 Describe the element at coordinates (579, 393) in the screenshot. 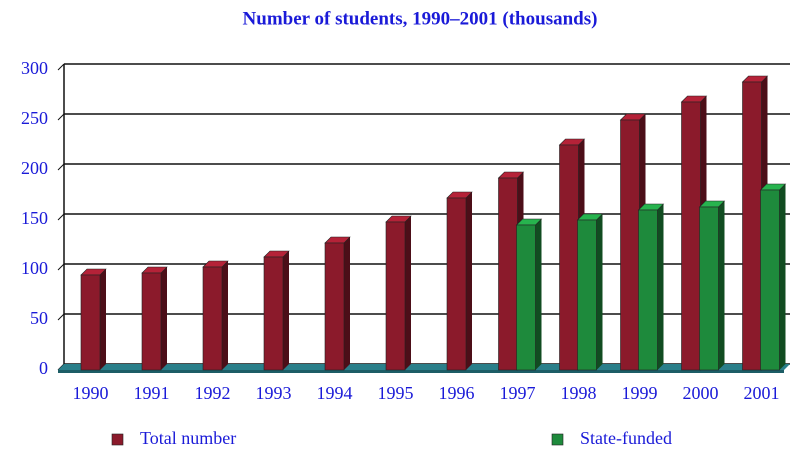

I see `x-tick-label: 1998` at that location.